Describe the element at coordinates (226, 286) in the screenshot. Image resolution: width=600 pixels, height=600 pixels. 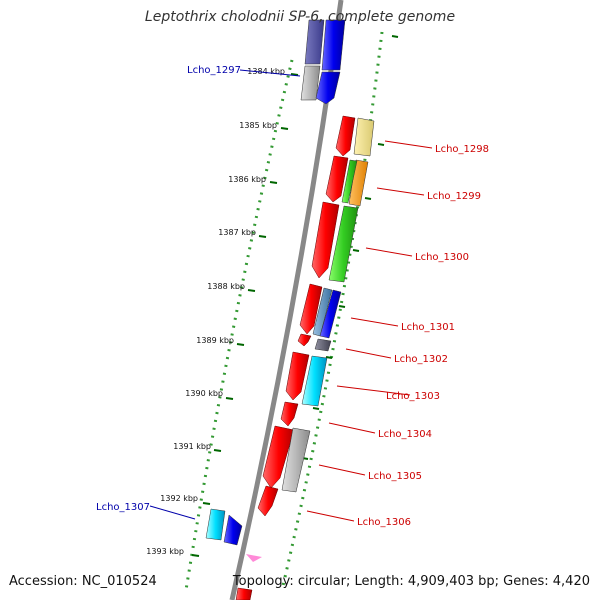
I see `tick-label-1388: 1388 kbp` at that location.